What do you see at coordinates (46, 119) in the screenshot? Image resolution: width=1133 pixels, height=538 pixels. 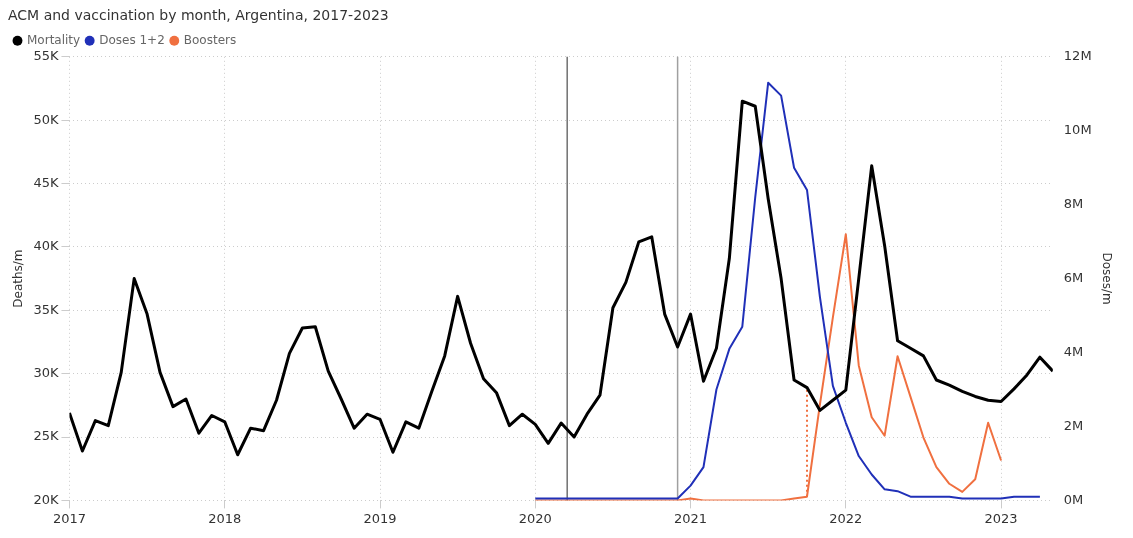 I see `y-tick-label: 50K` at bounding box center [46, 119].